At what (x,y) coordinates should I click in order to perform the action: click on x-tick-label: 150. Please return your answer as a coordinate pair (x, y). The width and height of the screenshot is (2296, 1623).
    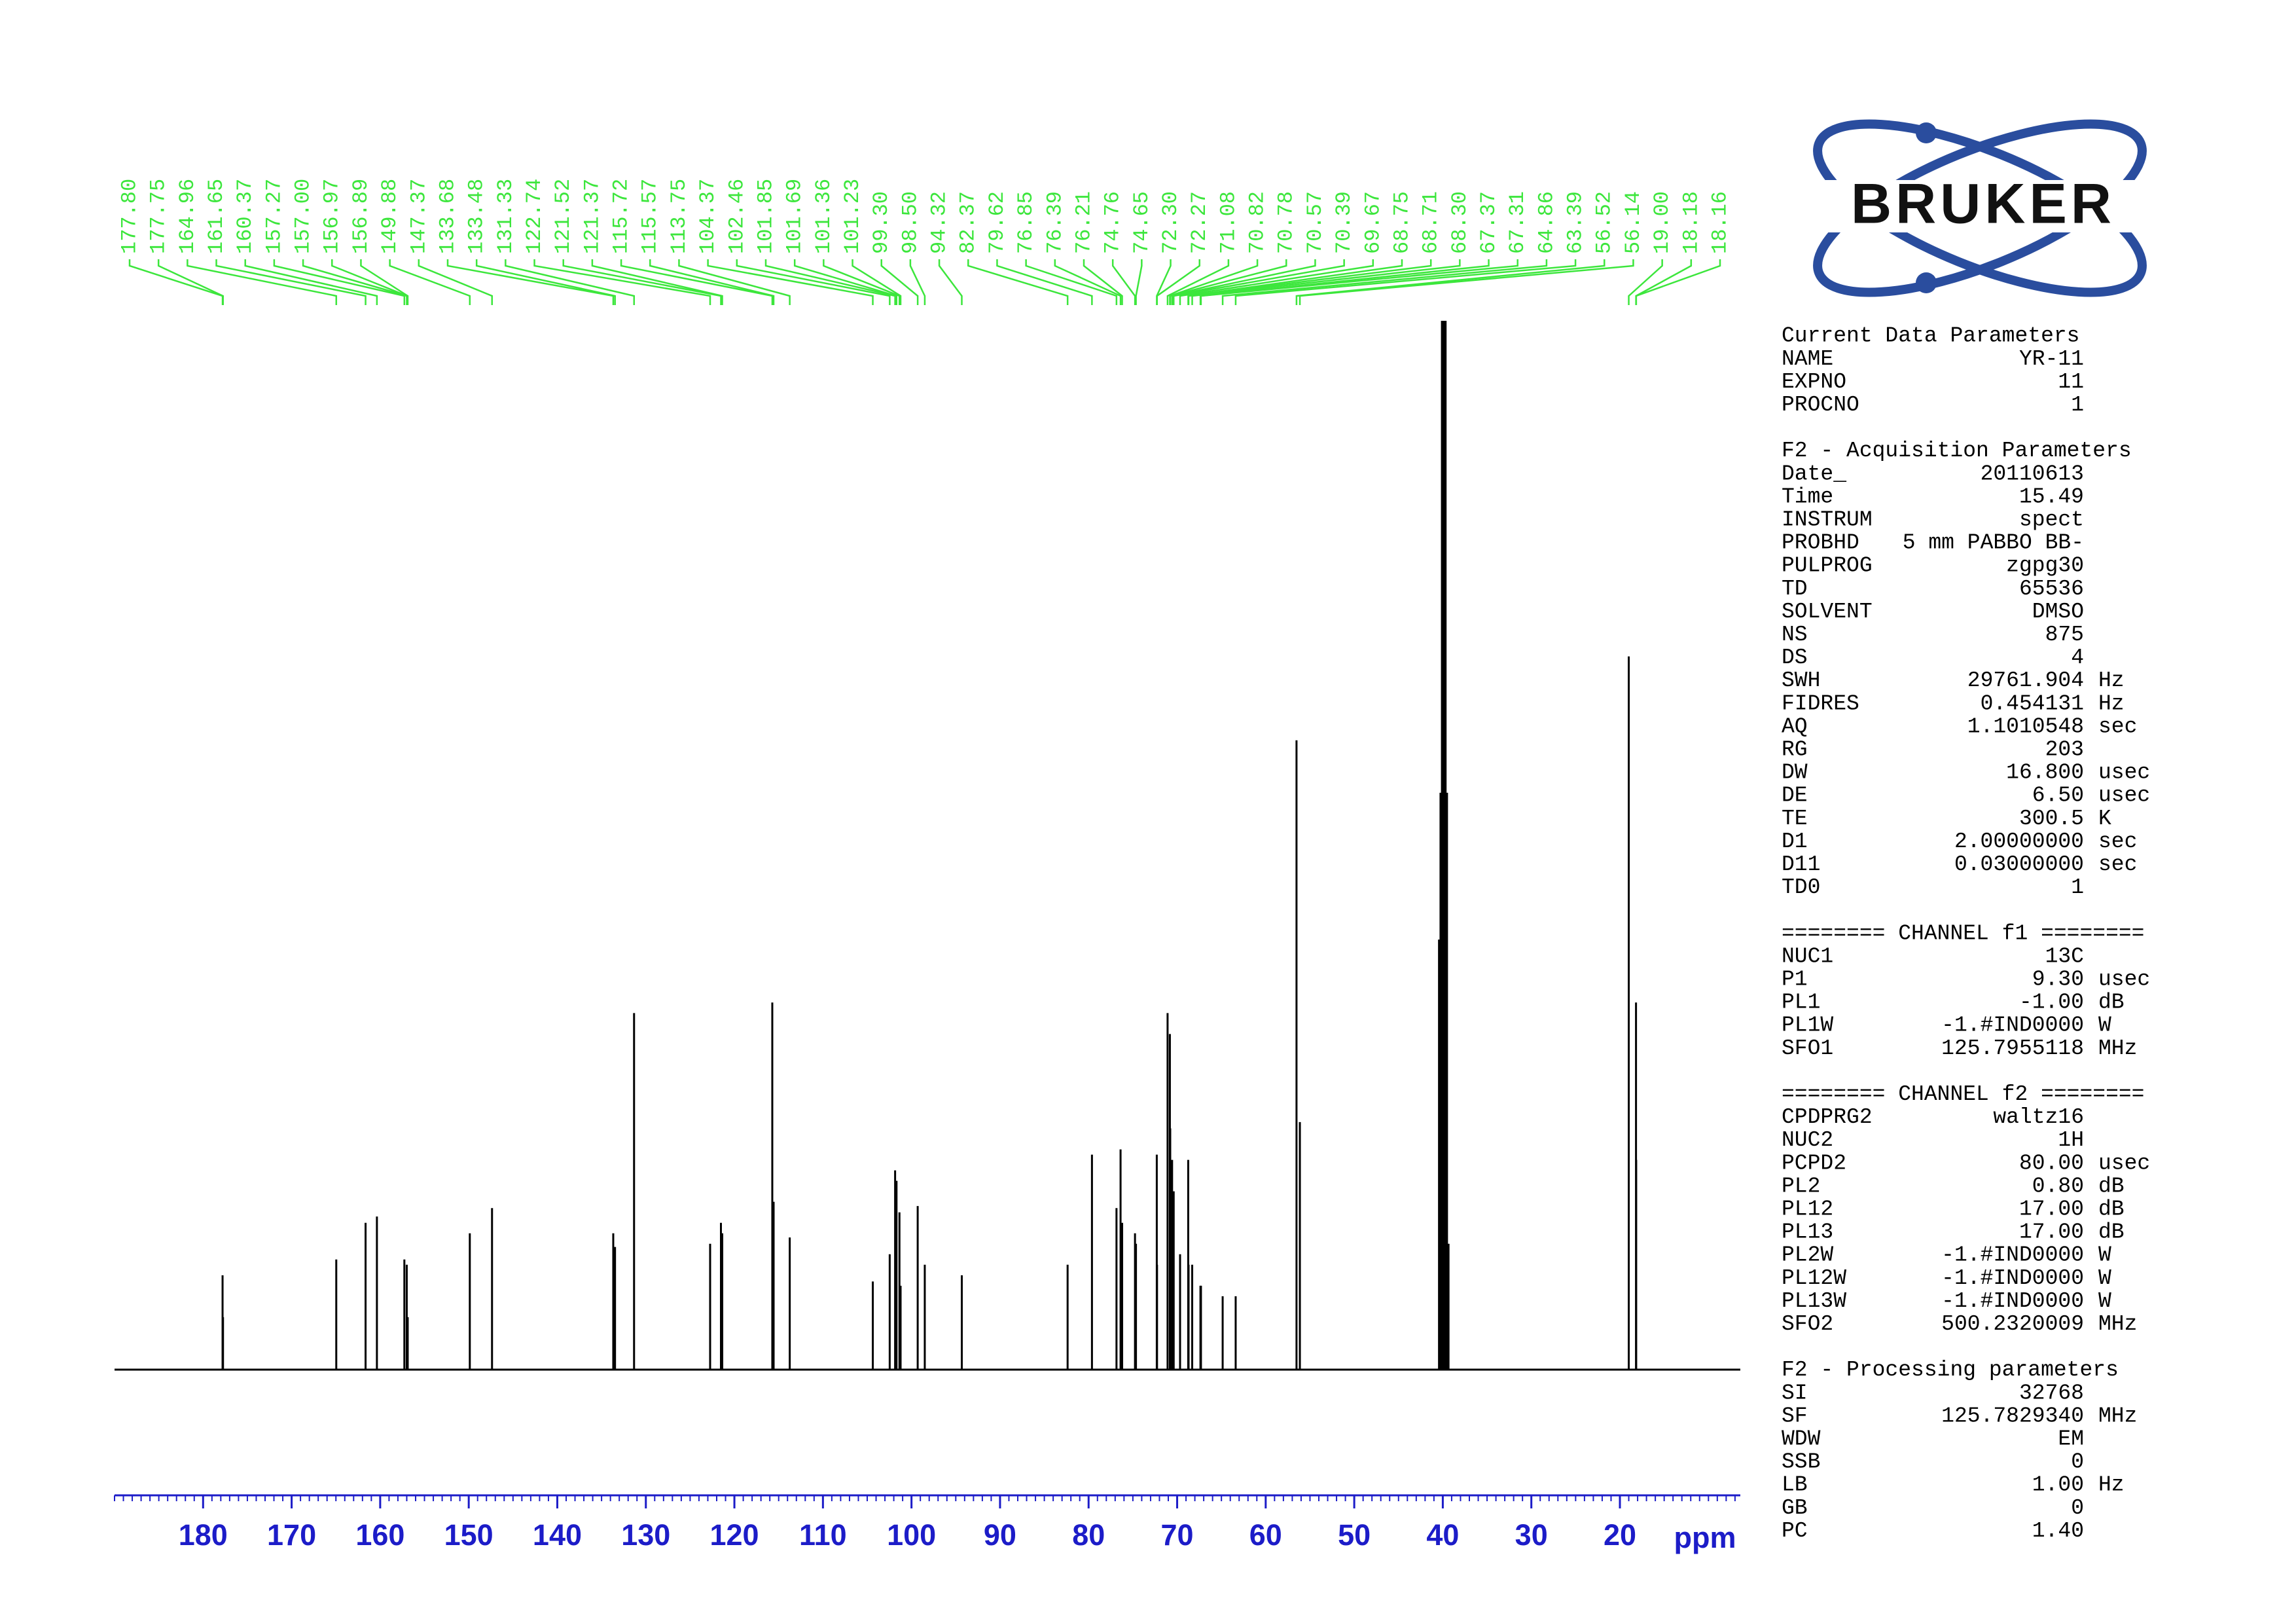
    Looking at the image, I should click on (468, 1535).